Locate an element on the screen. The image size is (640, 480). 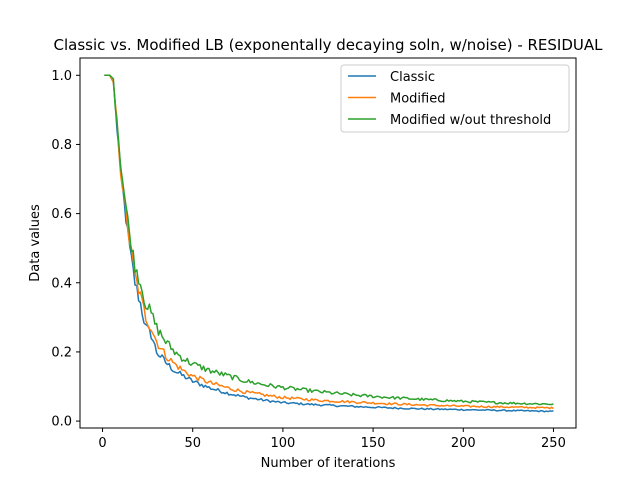
y-axis-label: Data values is located at coordinates (35, 243).